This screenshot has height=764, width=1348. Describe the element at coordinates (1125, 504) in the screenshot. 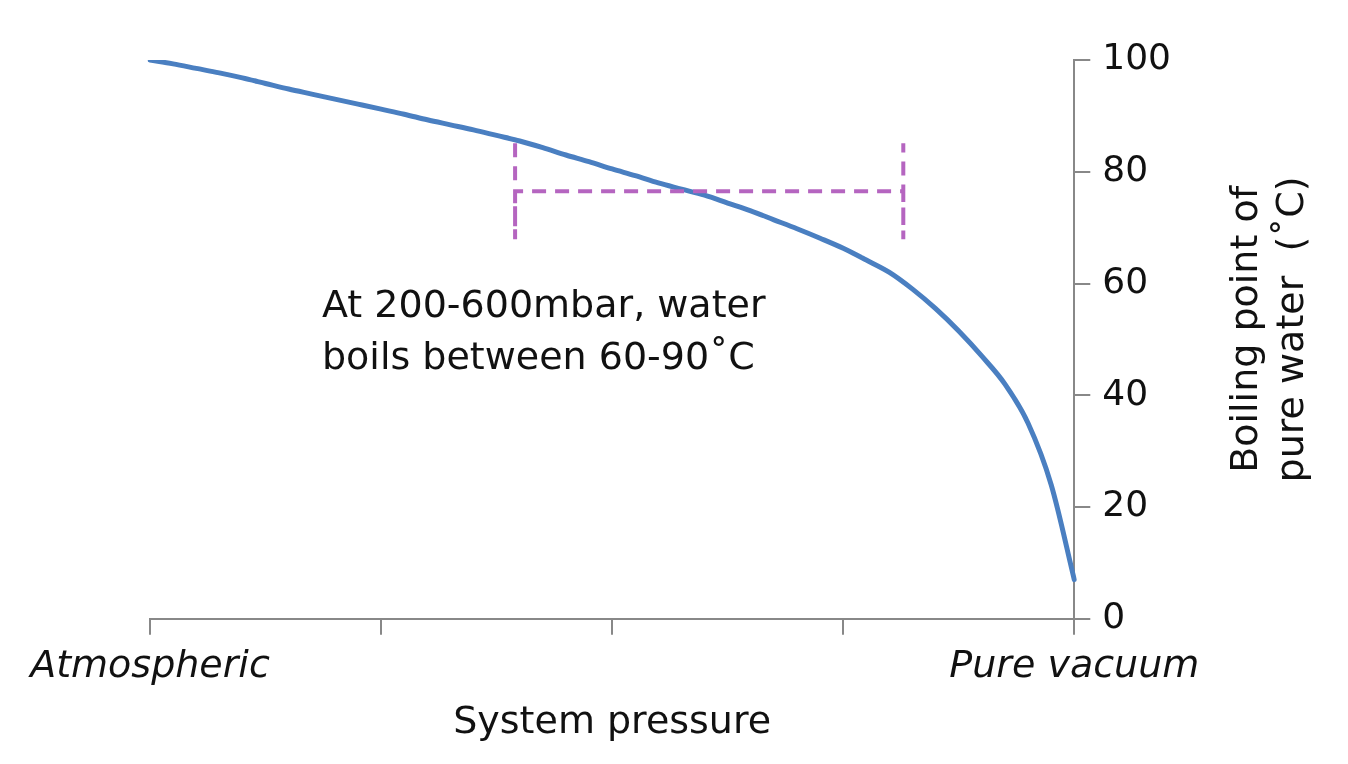

I see `y-tick-label: 20` at that location.